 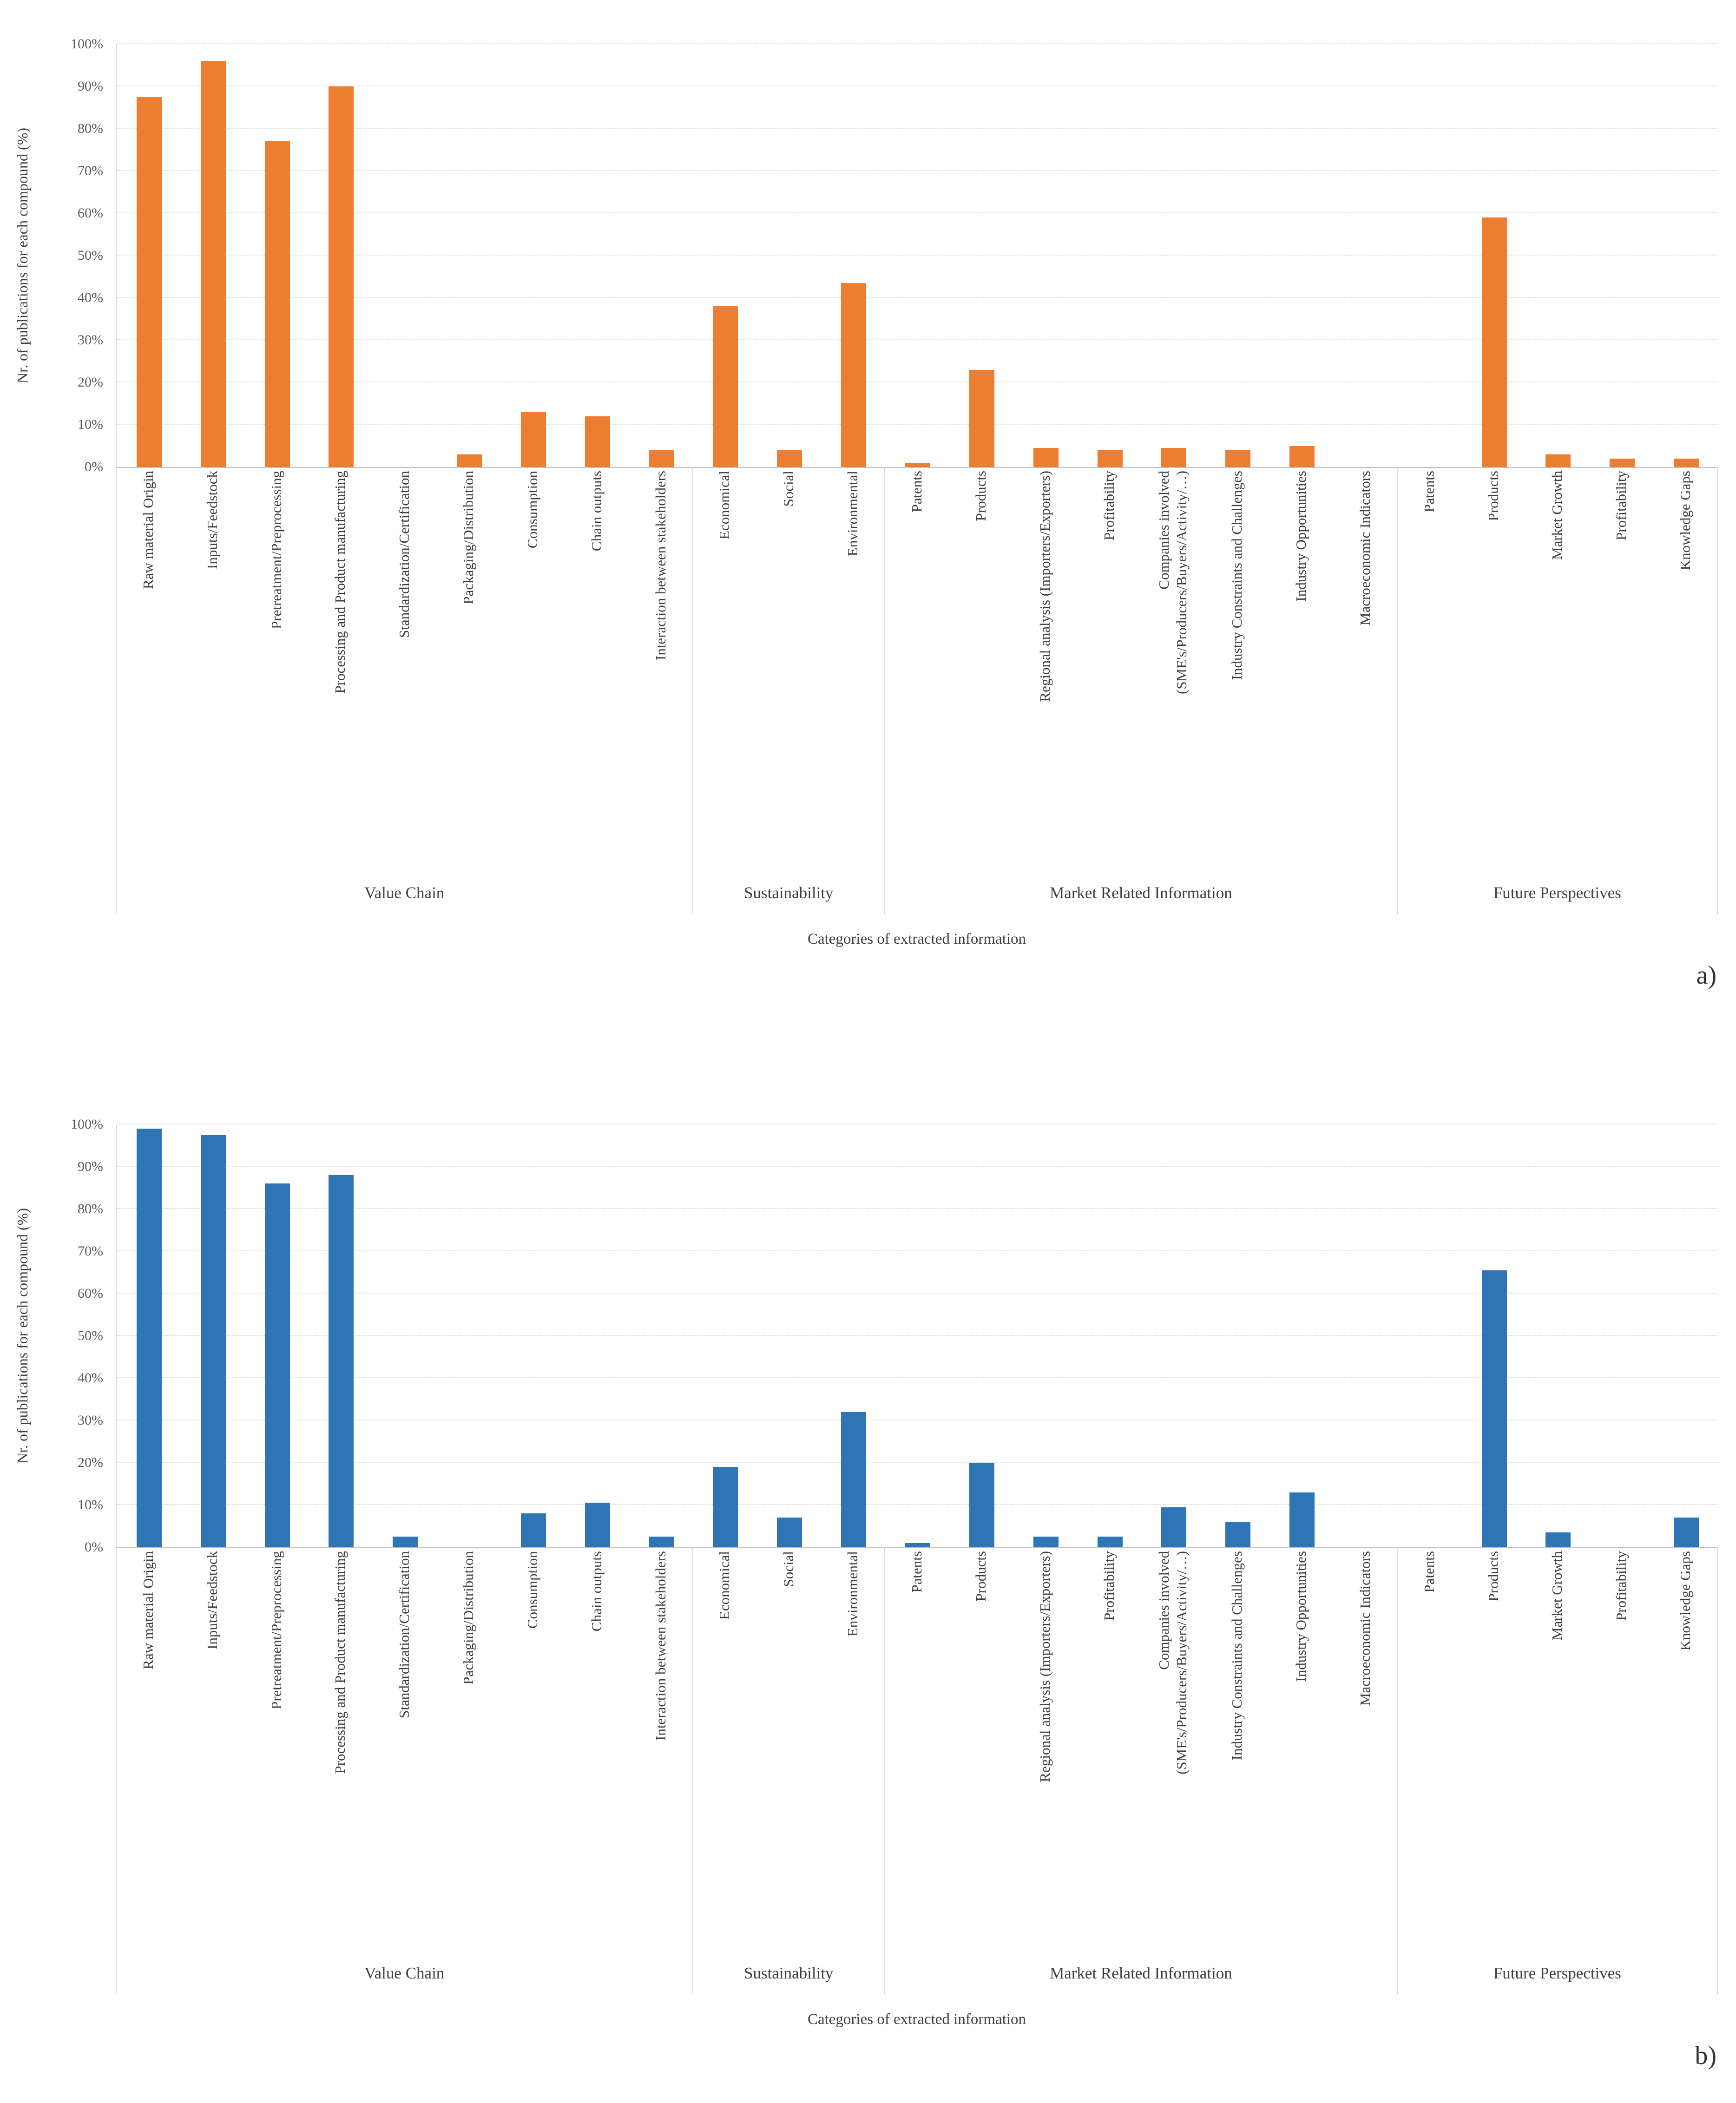 What do you see at coordinates (91, 255) in the screenshot?
I see `y-tick-label: 50%` at bounding box center [91, 255].